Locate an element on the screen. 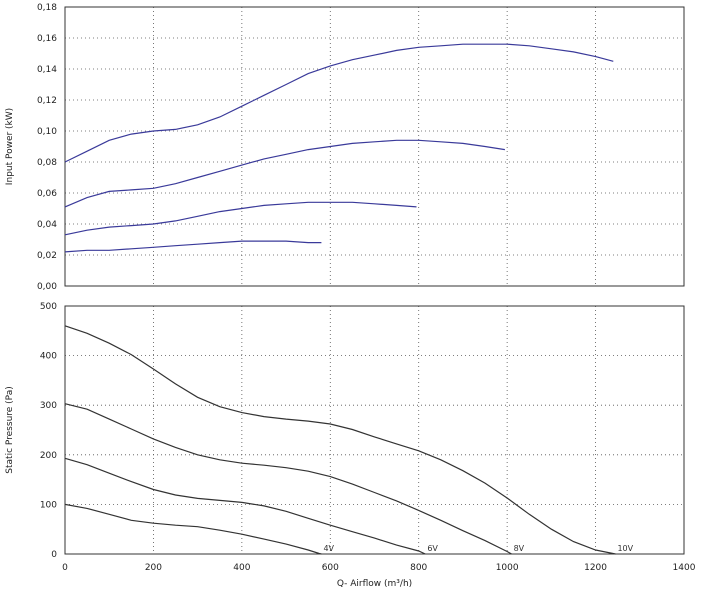 The height and width of the screenshot is (600, 720). y-tick-label: 0,02 is located at coordinates (47, 256).